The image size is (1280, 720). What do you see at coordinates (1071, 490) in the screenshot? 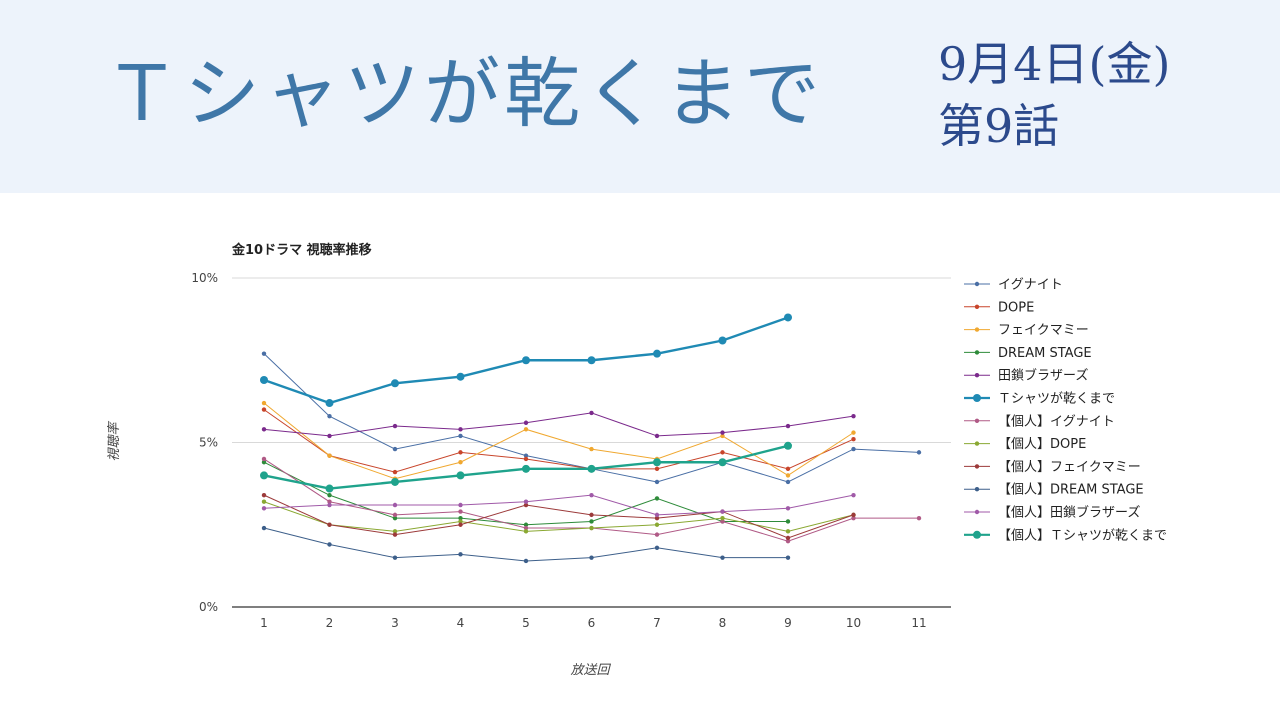
I see `legend-label: 【個人】DREAM STAGE` at bounding box center [1071, 490].